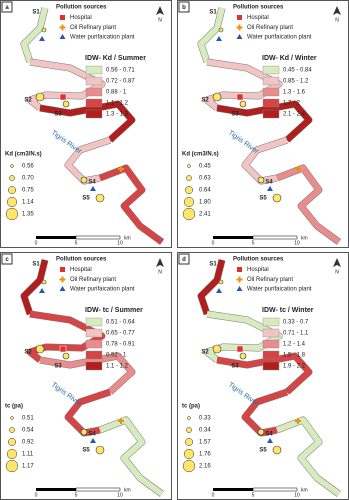 The height and width of the screenshot is (500, 349). I want to click on legend-range: 0.92 - 1, so click(116, 356).